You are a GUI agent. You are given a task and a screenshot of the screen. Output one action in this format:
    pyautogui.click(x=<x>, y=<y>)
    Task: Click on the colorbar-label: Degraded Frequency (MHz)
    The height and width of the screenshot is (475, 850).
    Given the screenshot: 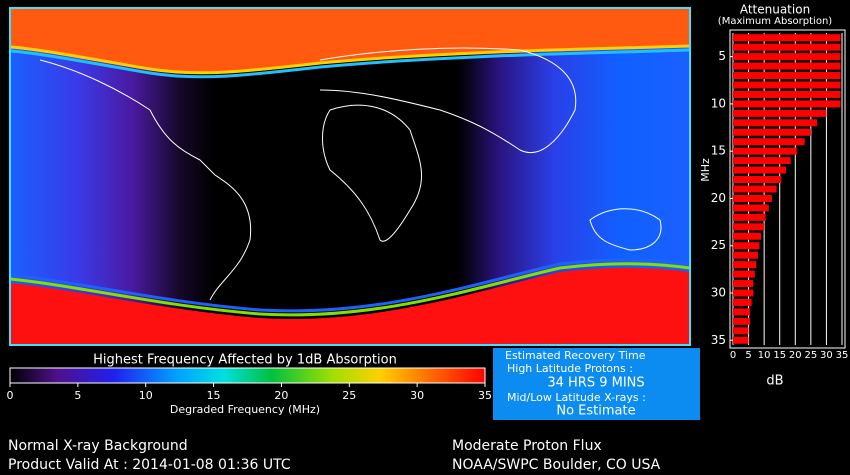 What is the action you would take?
    pyautogui.click(x=245, y=409)
    